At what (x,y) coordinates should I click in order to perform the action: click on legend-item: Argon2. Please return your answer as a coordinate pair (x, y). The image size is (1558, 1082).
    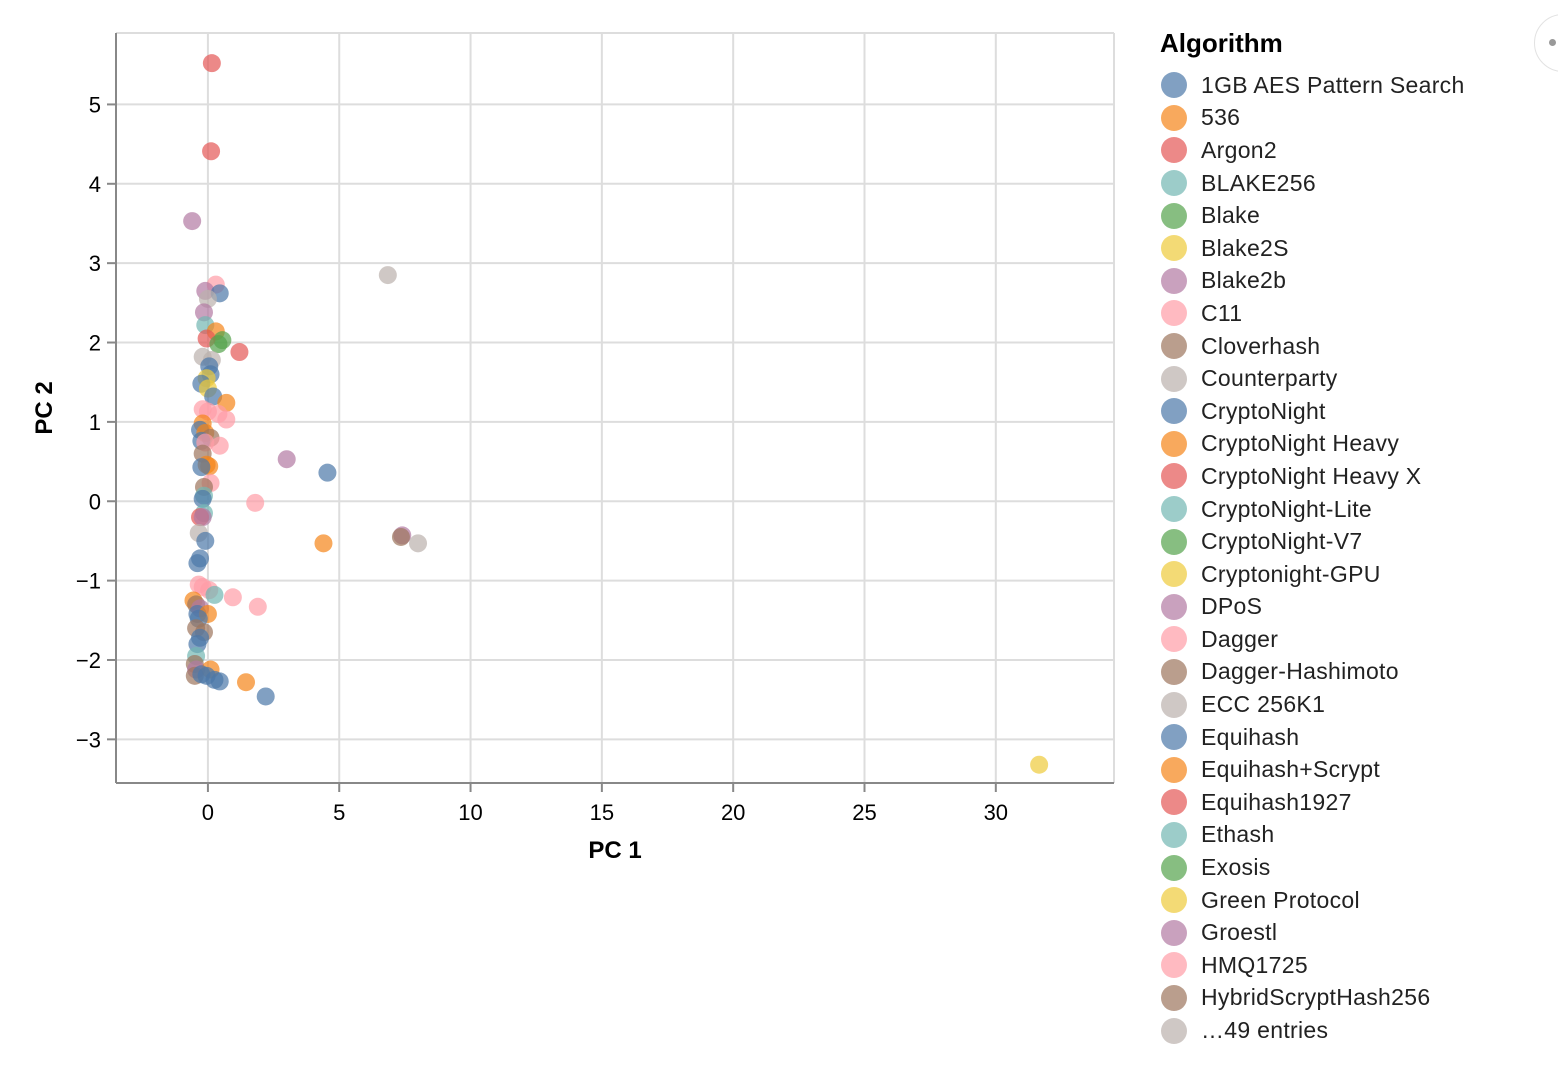
    Looking at the image, I should click on (1348, 150).